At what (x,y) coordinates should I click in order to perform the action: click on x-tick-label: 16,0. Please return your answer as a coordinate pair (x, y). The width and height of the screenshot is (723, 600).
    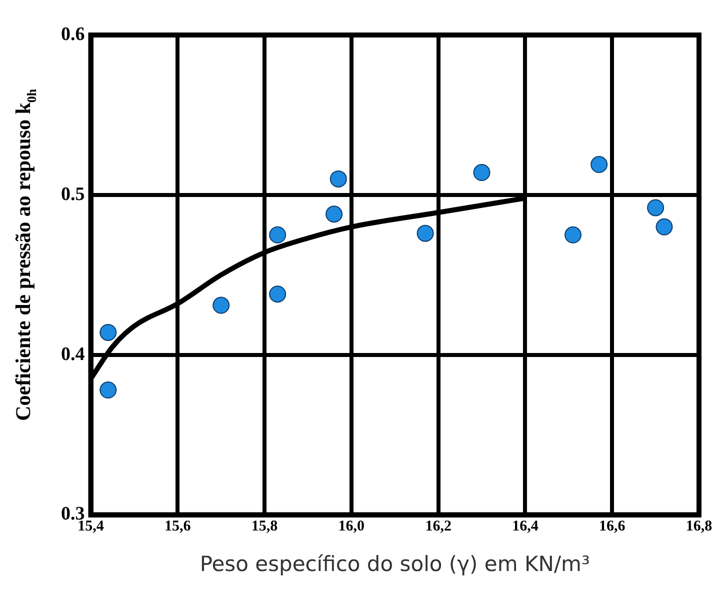
    Looking at the image, I should click on (351, 526).